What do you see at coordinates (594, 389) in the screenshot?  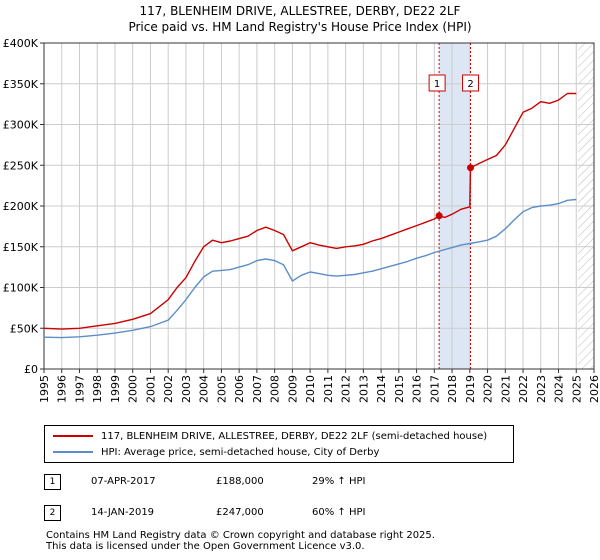 I see `x-tick-label: 2026` at bounding box center [594, 389].